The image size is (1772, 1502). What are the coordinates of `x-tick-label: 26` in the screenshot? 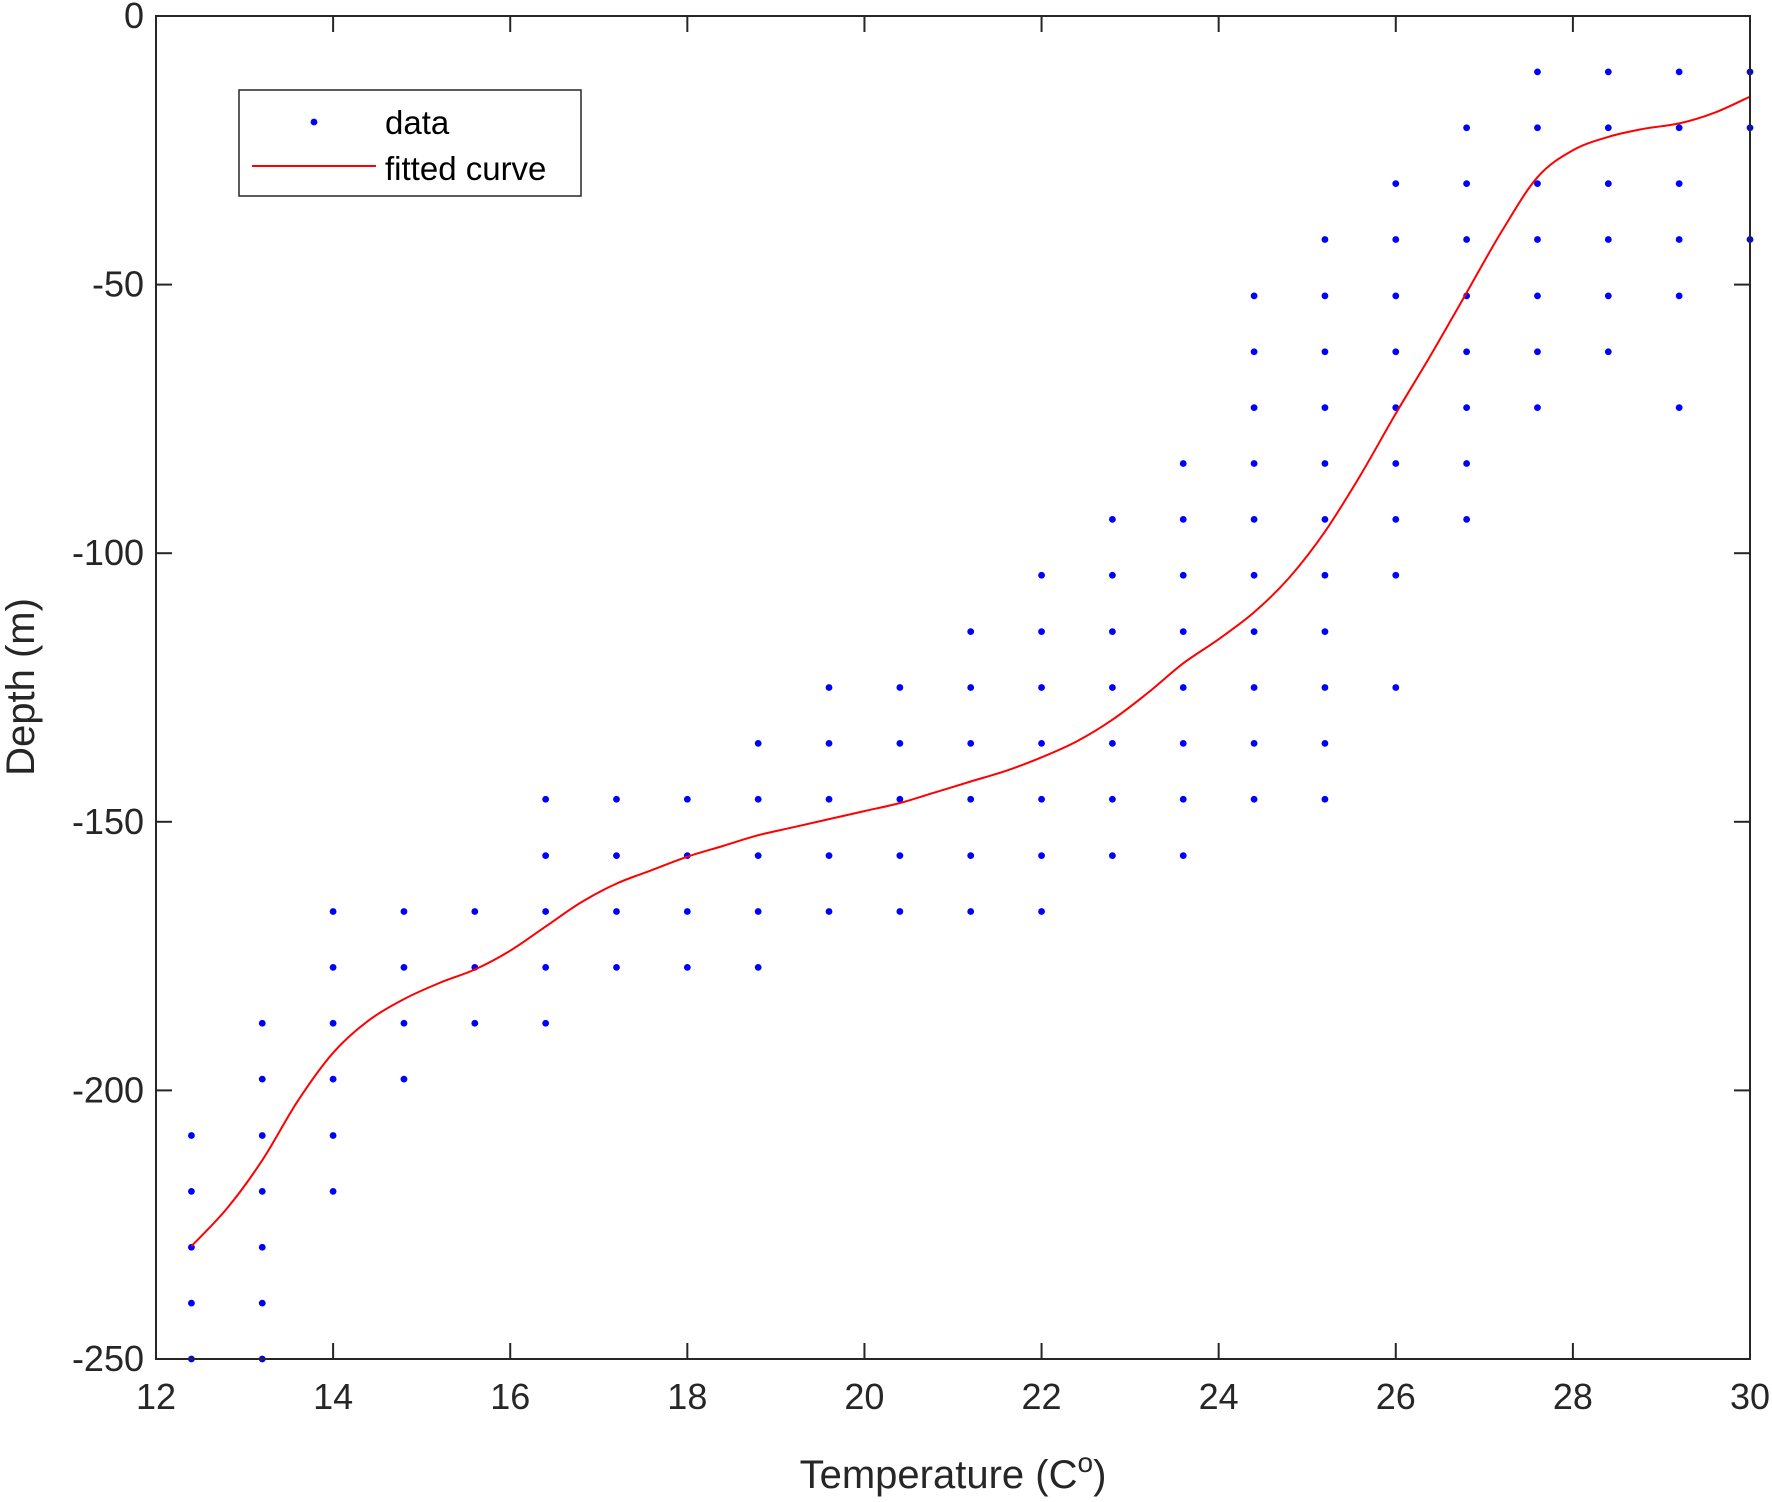 It's located at (1396, 1396).